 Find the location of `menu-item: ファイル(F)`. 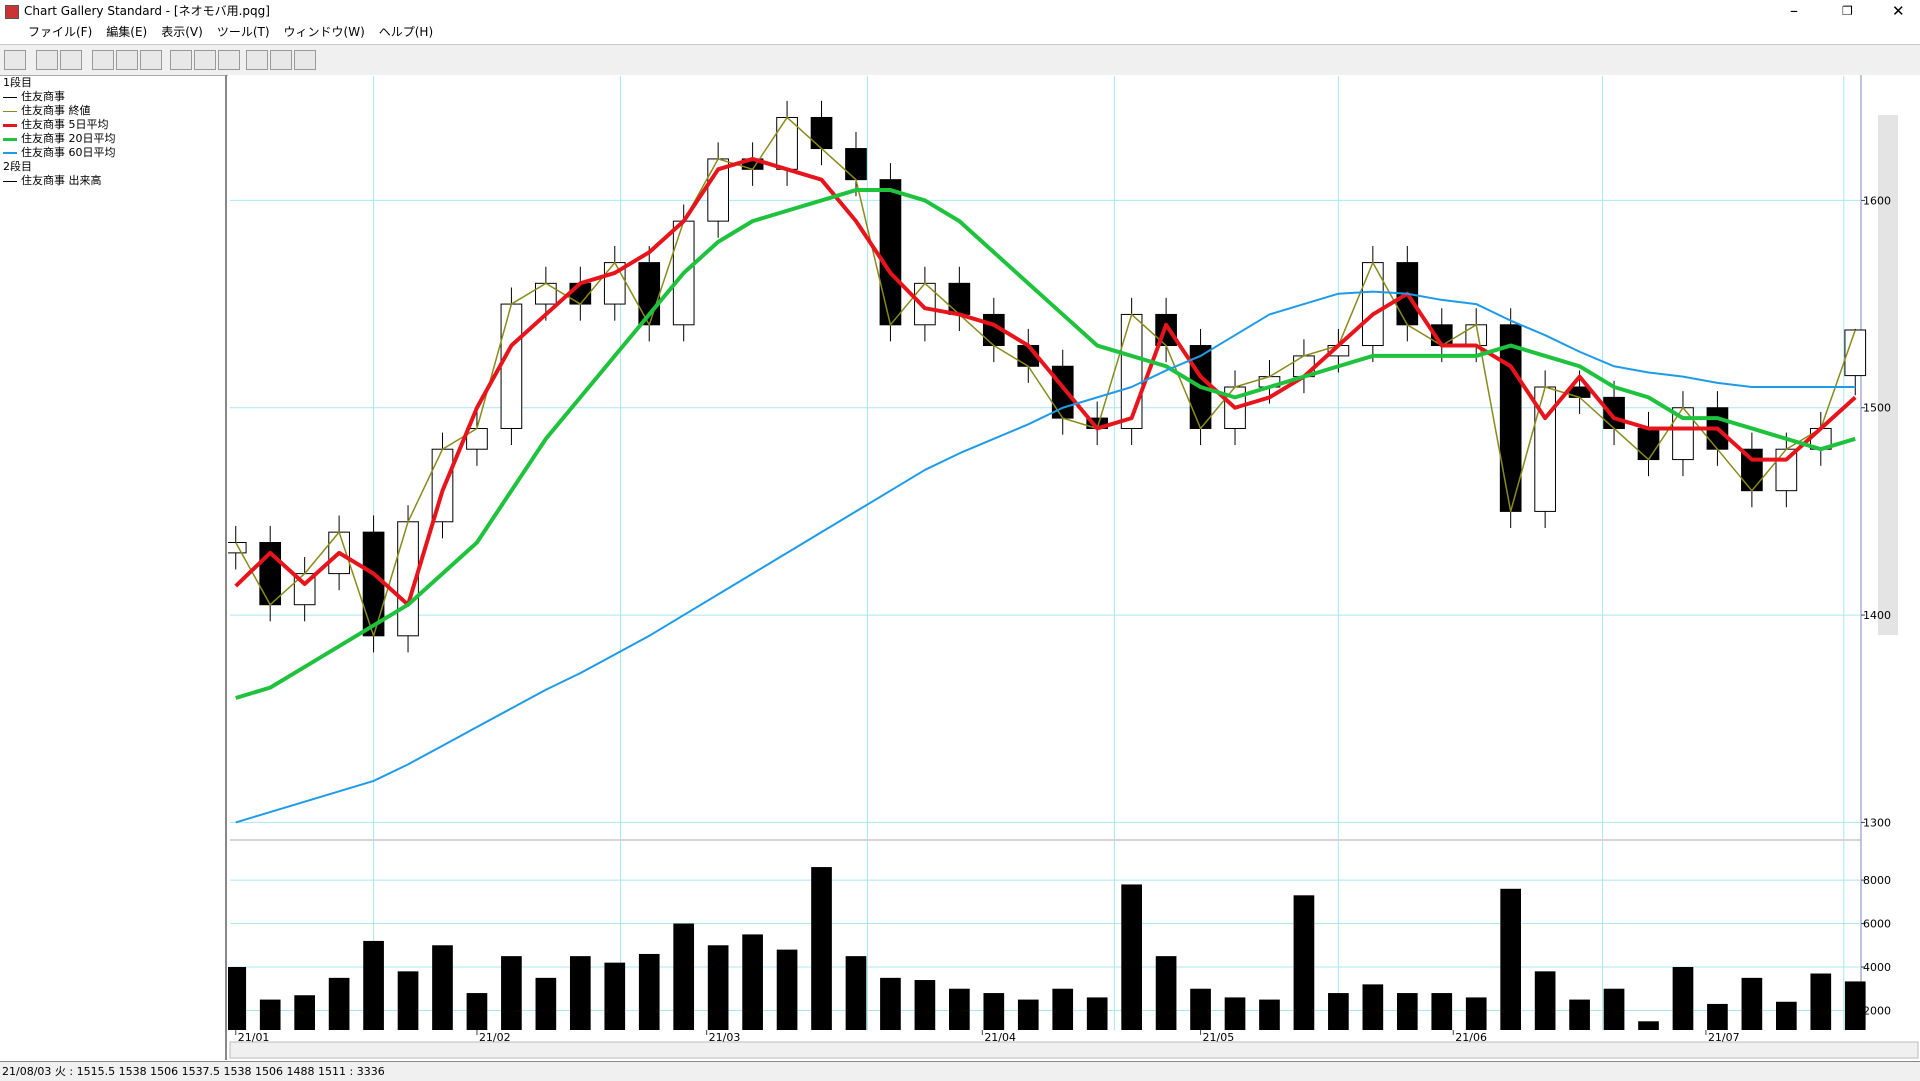

menu-item: ファイル(F) is located at coordinates (60, 32).